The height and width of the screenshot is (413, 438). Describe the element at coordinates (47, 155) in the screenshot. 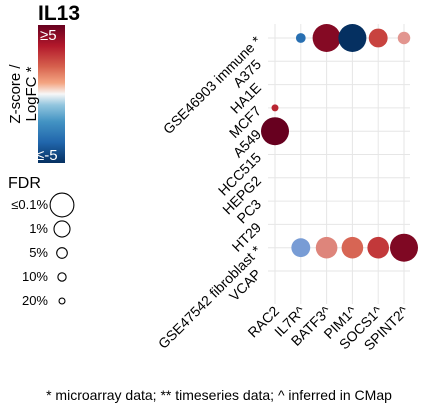

I see `colorbar-min-label: ≤-5` at that location.